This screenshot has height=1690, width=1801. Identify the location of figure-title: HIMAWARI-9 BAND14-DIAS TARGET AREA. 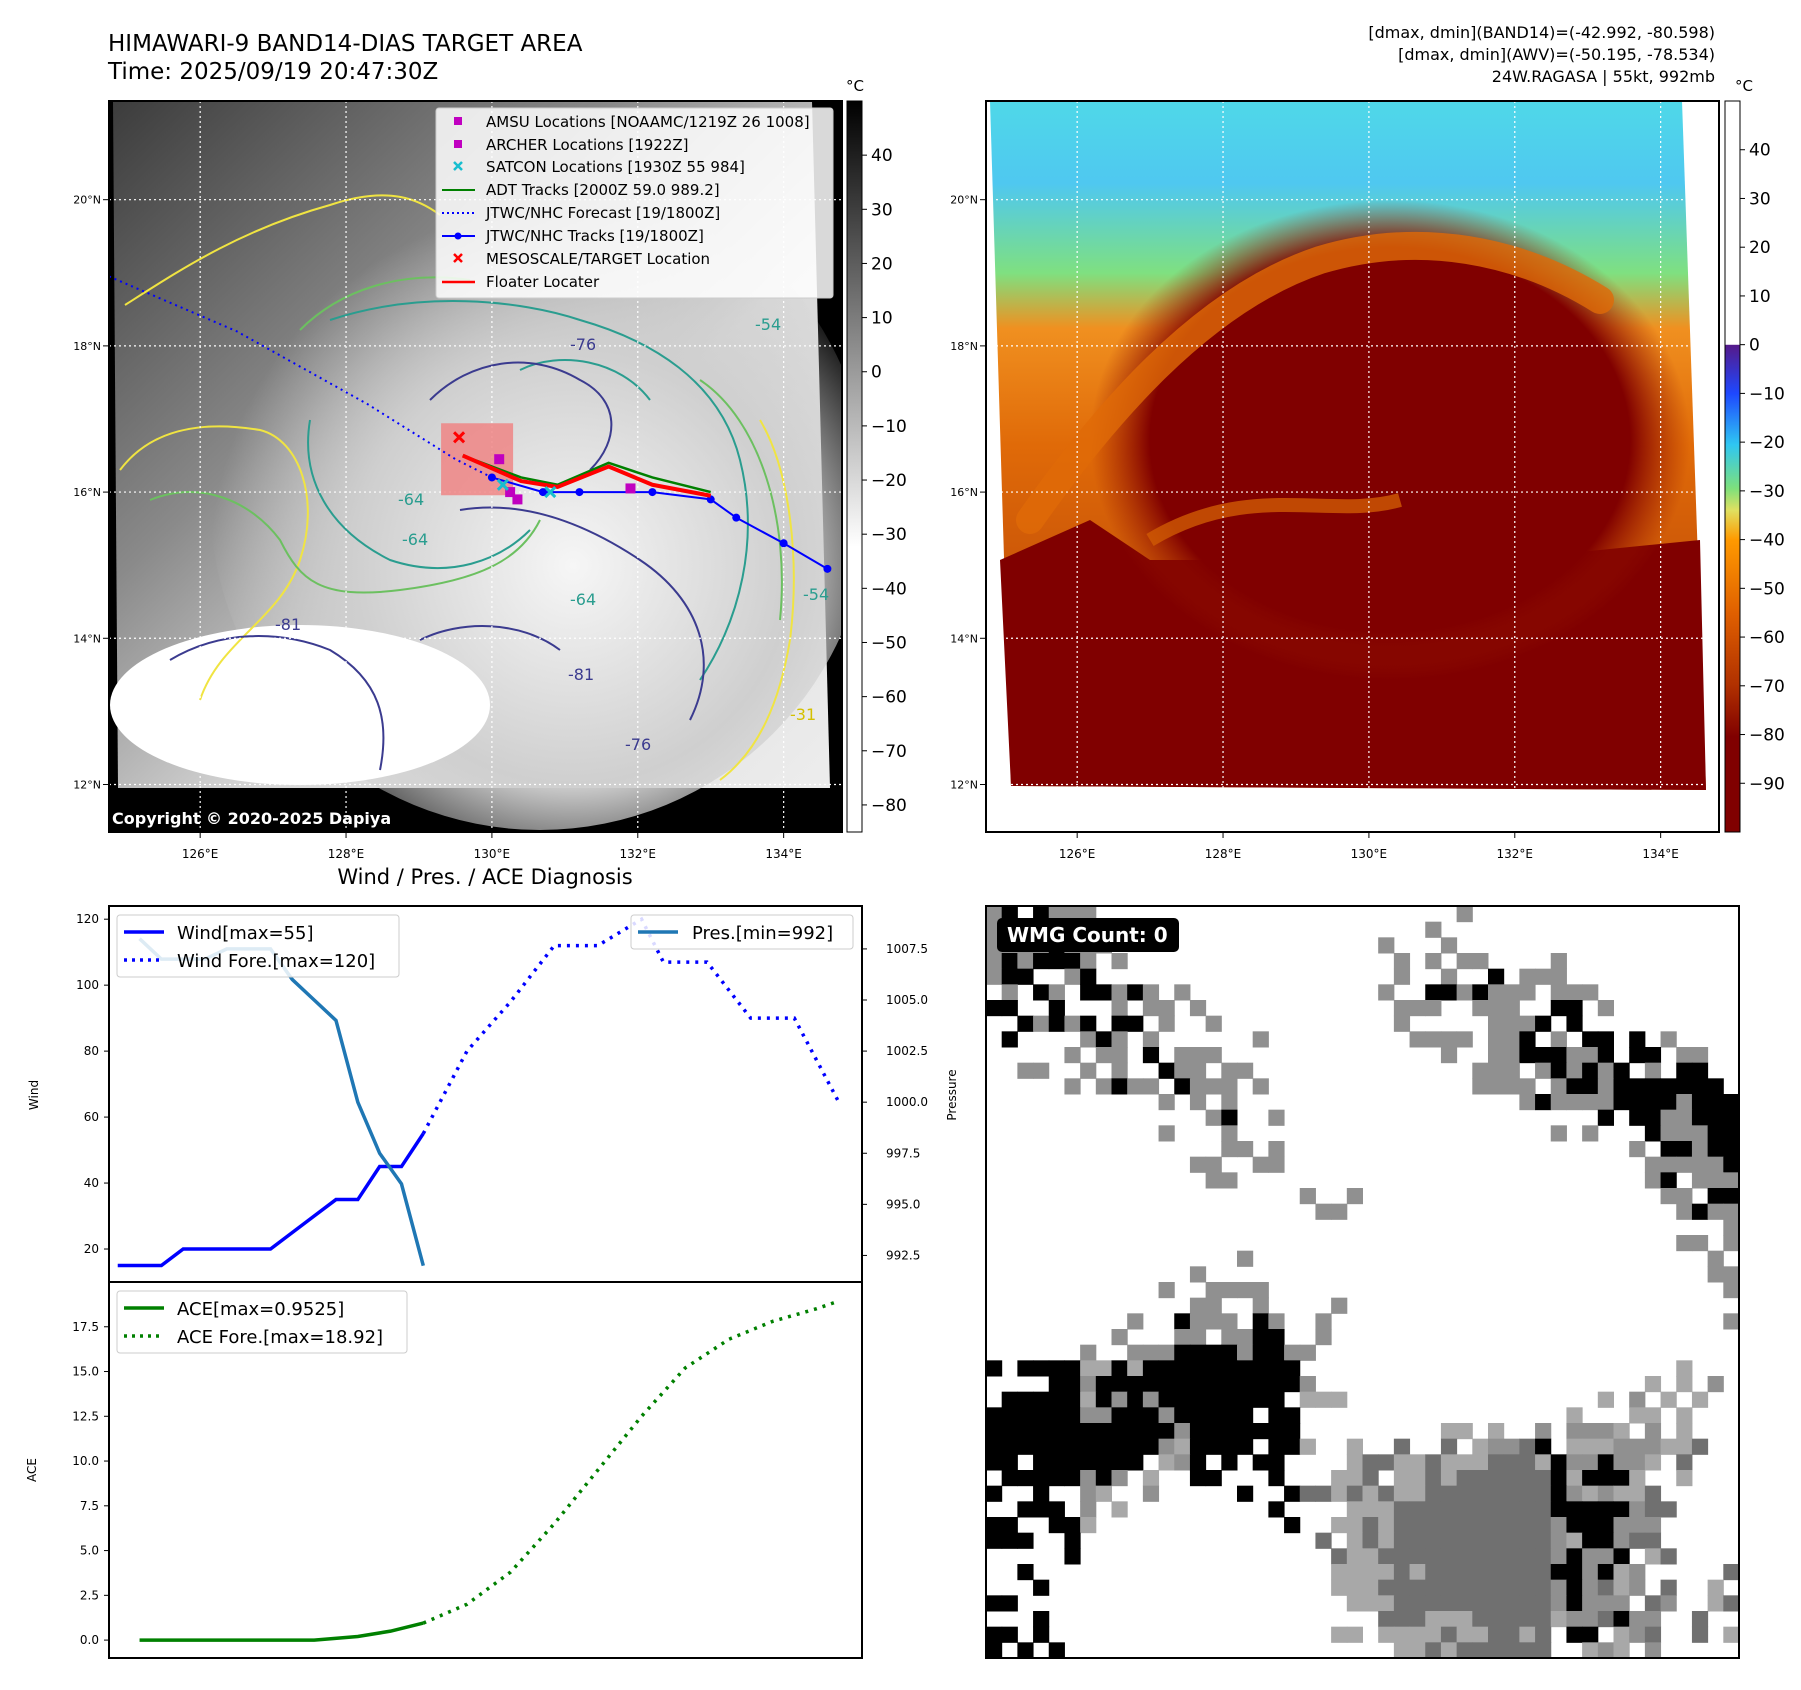
(345, 44).